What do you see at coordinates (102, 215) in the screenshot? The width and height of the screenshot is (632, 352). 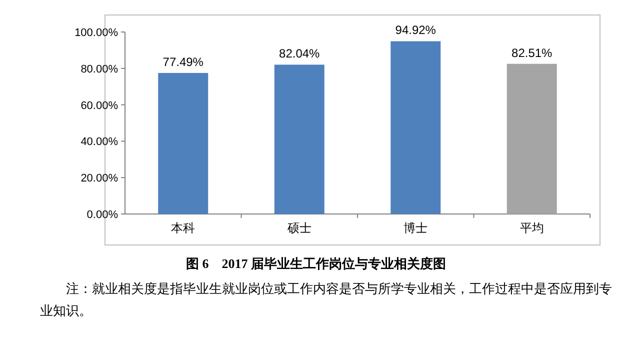 I see `y-tick-label: 0.00%` at bounding box center [102, 215].